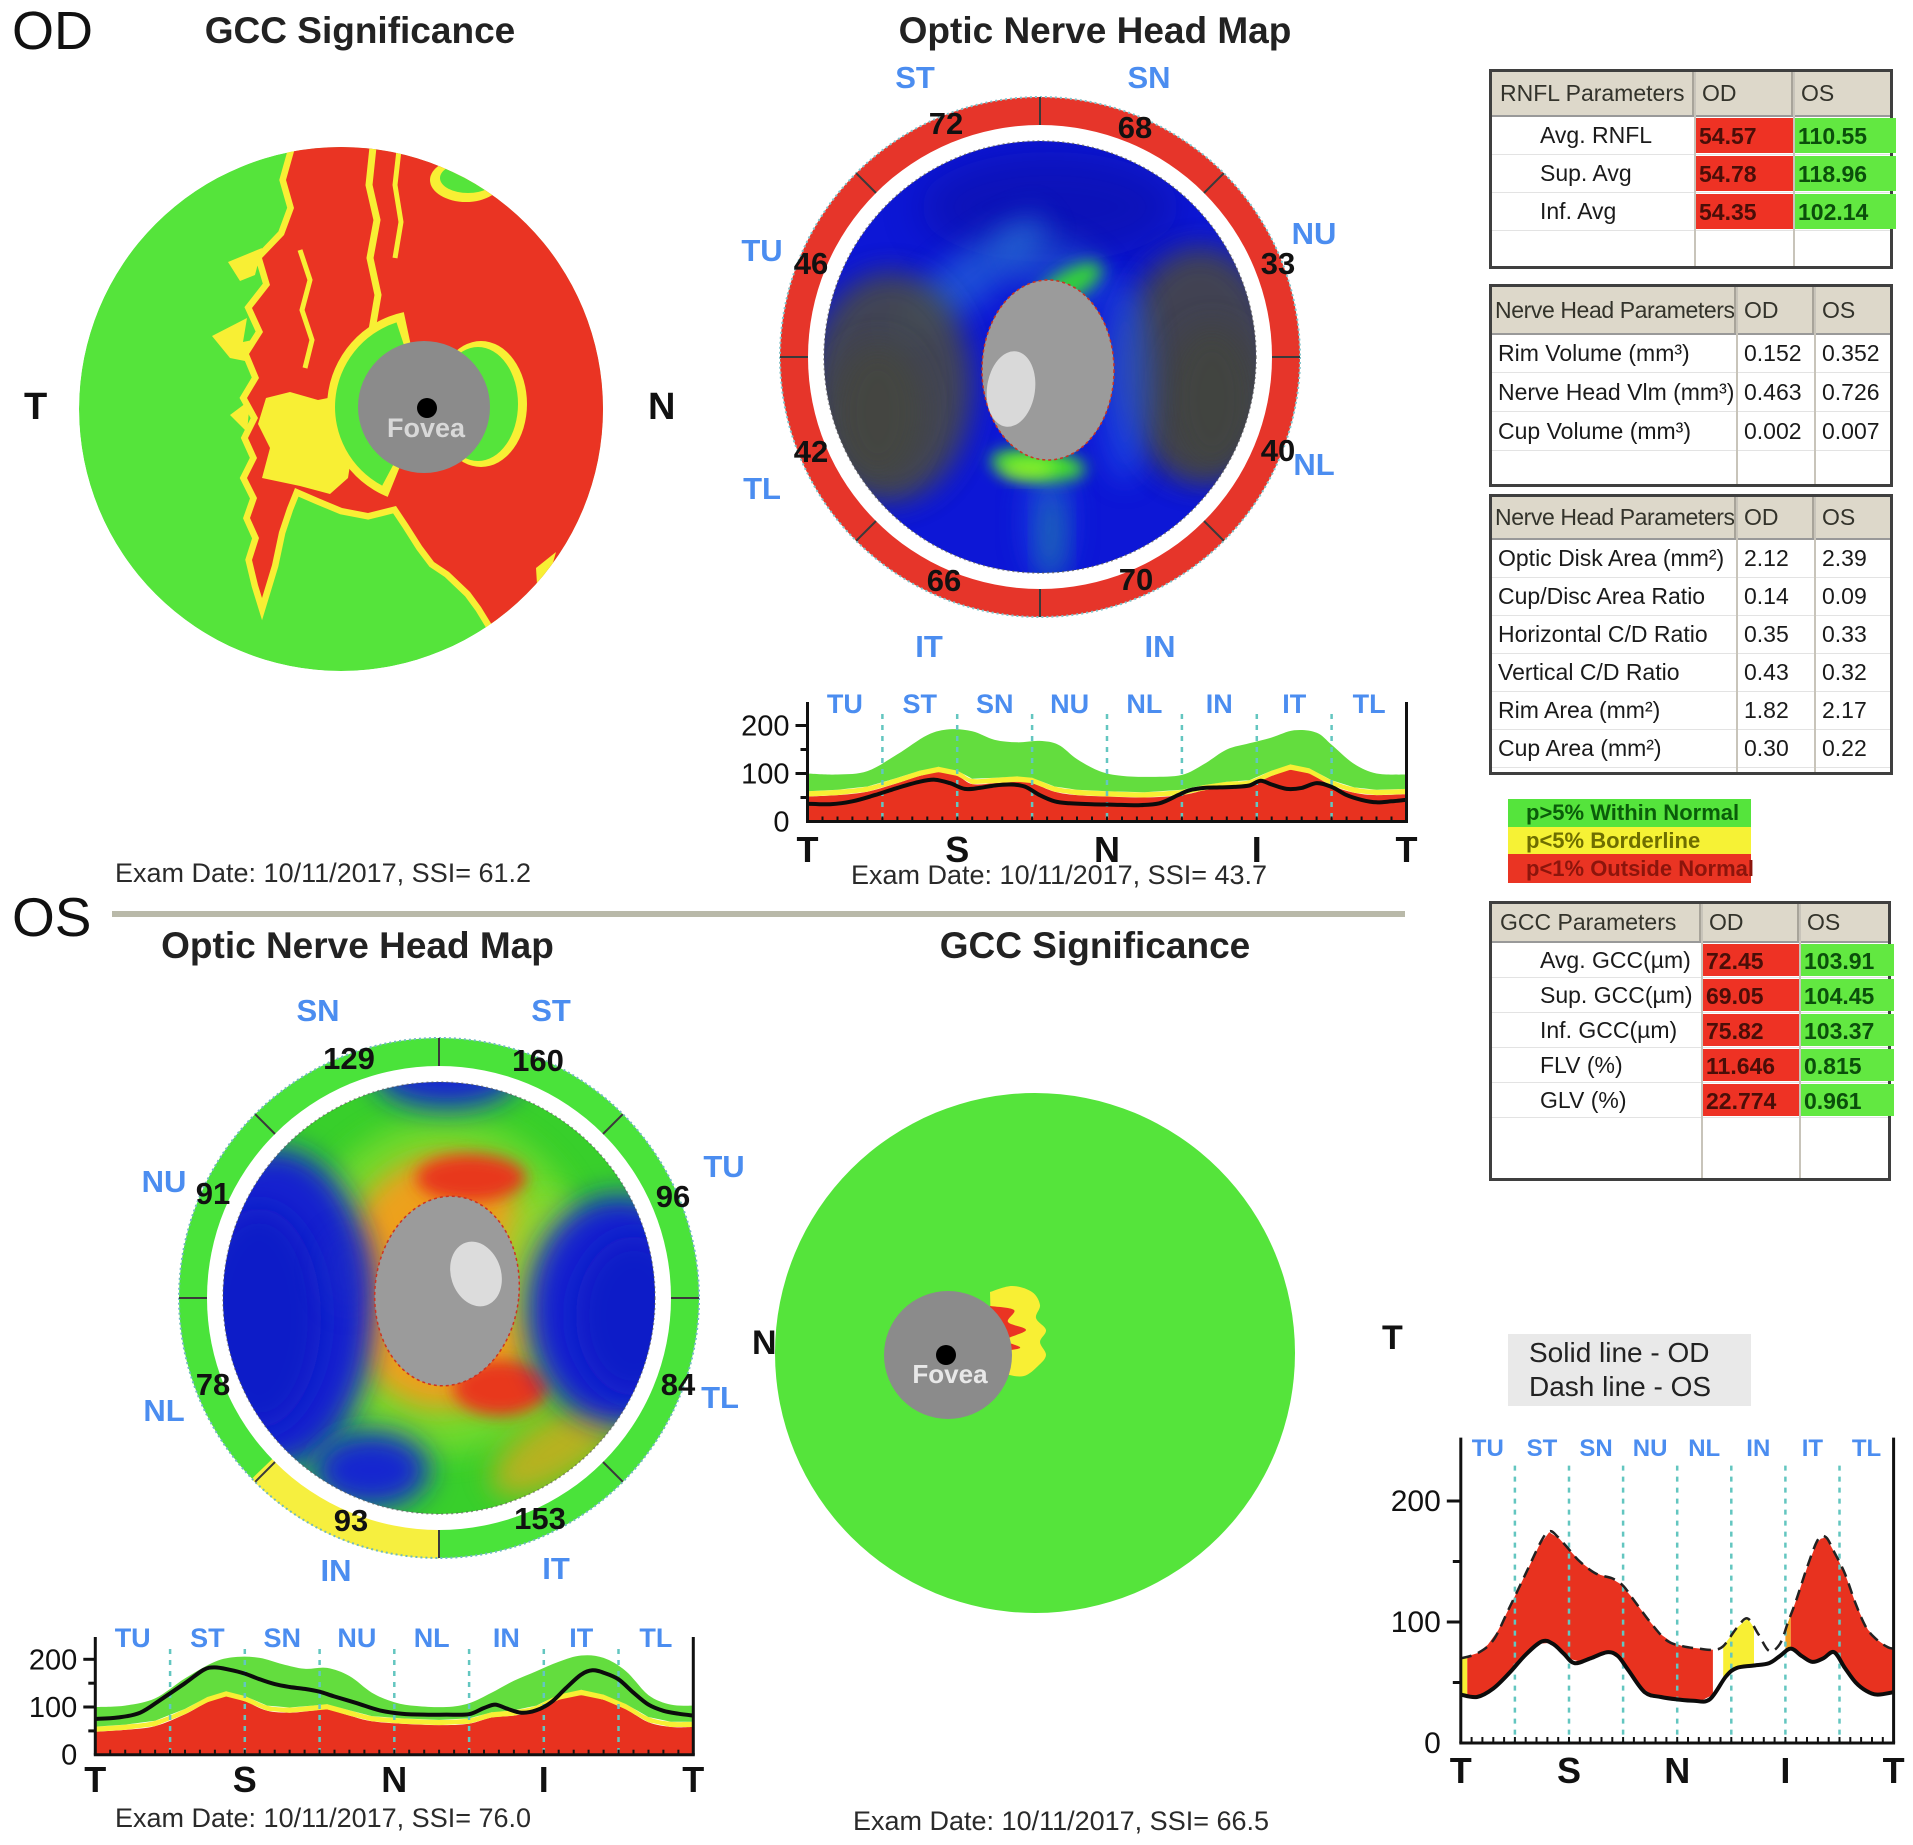 This screenshot has height=1845, width=1913. What do you see at coordinates (349, 1058) in the screenshot?
I see `svg-text: 129` at bounding box center [349, 1058].